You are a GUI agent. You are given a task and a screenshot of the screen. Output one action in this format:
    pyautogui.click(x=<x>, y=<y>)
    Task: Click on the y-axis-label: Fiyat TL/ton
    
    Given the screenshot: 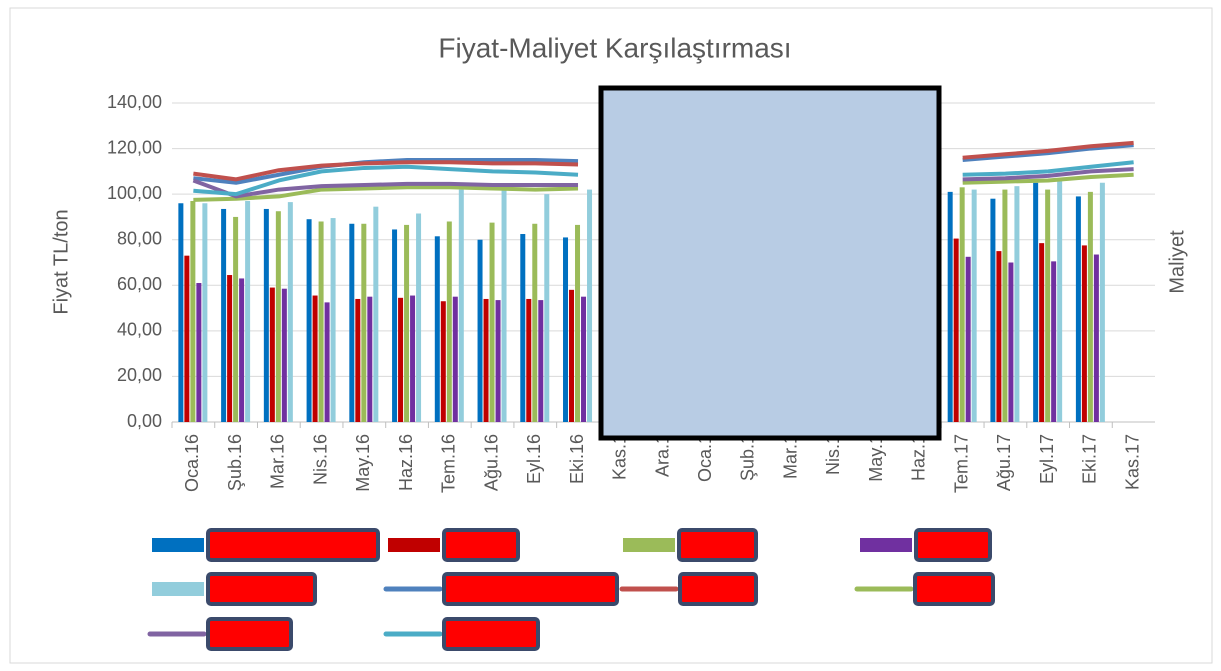 What is the action you would take?
    pyautogui.click(x=61, y=261)
    